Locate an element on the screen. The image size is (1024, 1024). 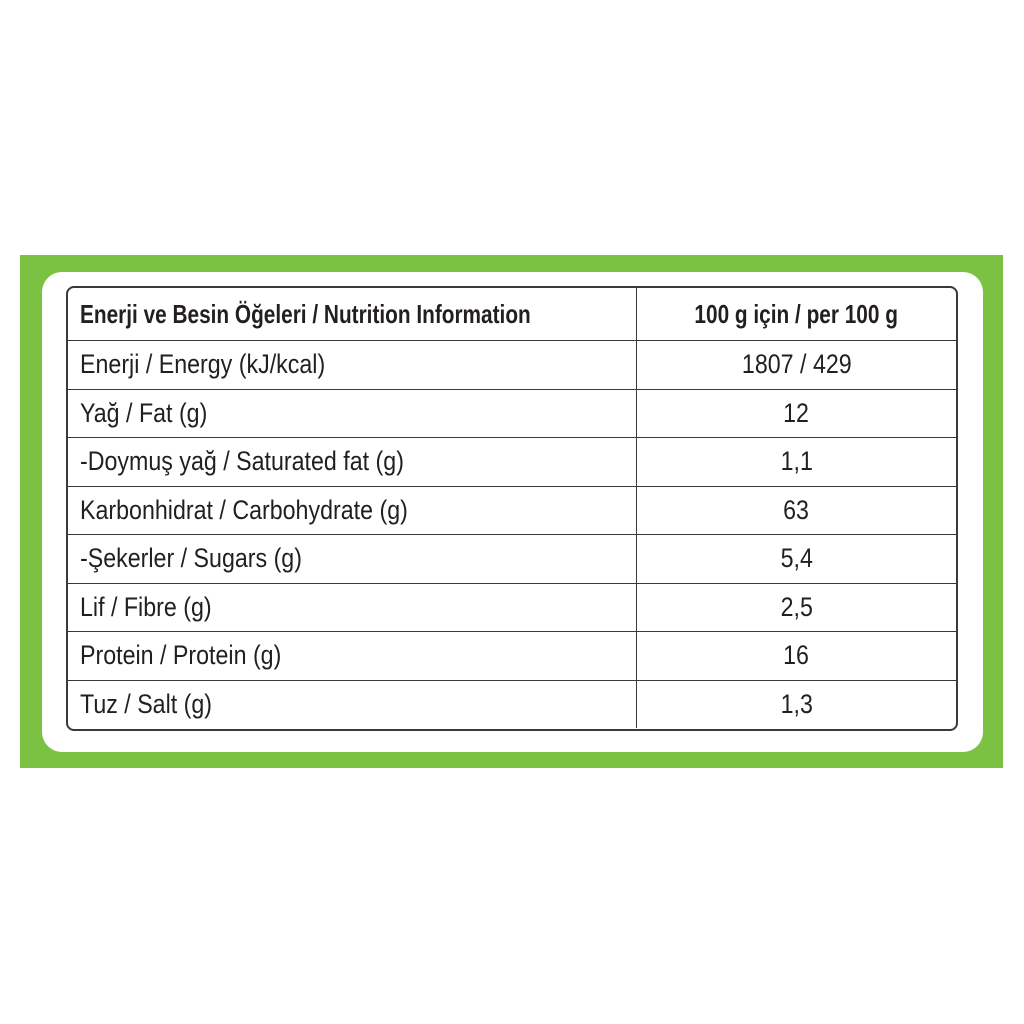
value-cell: 1,1 is located at coordinates (796, 462).